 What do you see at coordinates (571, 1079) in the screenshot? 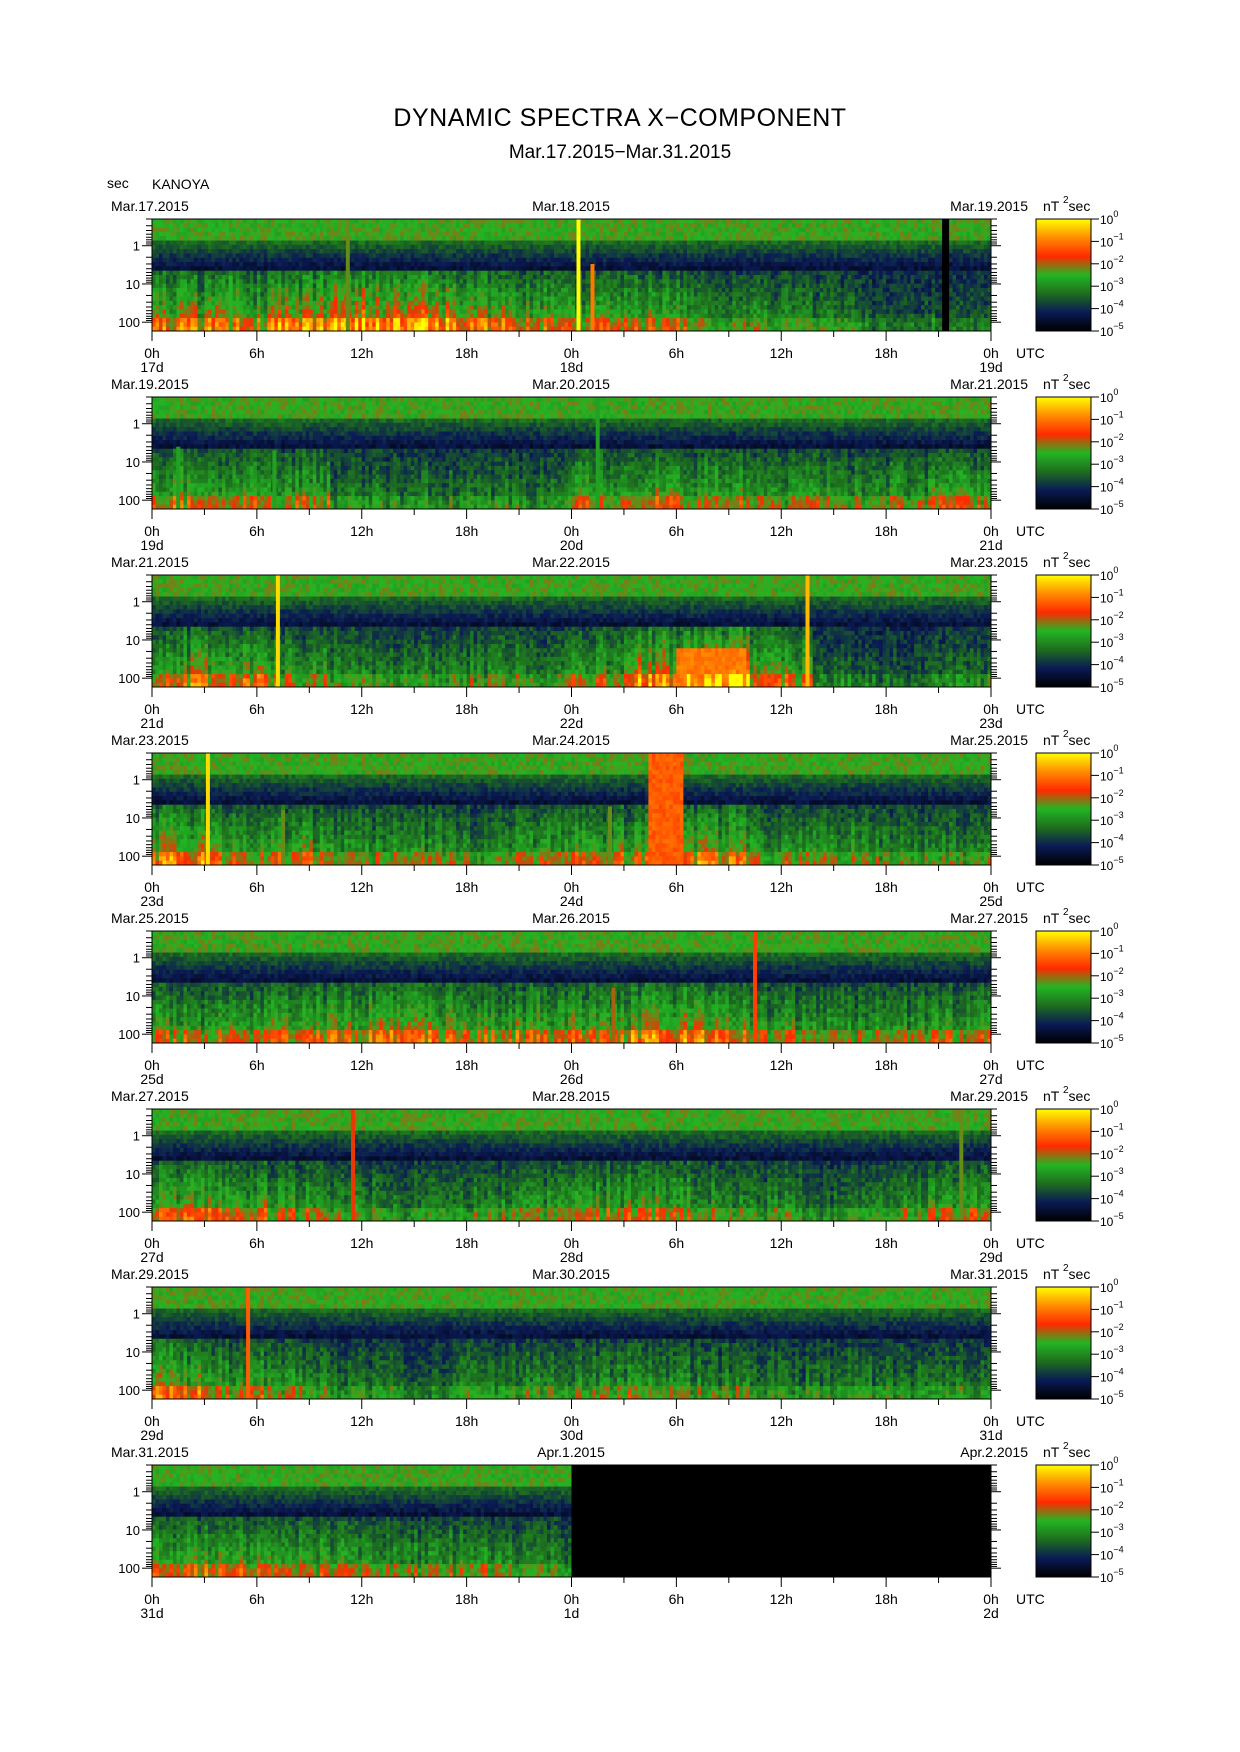
I see `day-label: 26d` at bounding box center [571, 1079].